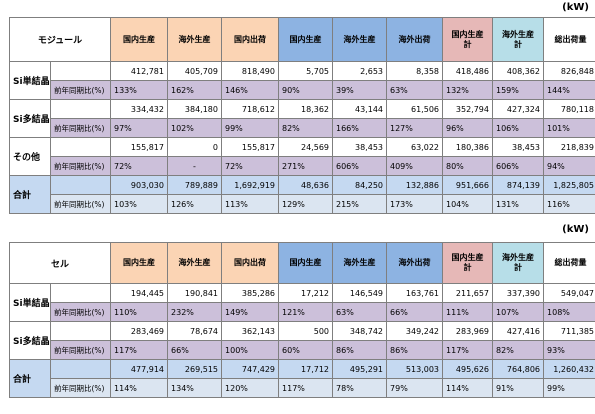  I want to click on yoy-cell: 117%, so click(306, 388).